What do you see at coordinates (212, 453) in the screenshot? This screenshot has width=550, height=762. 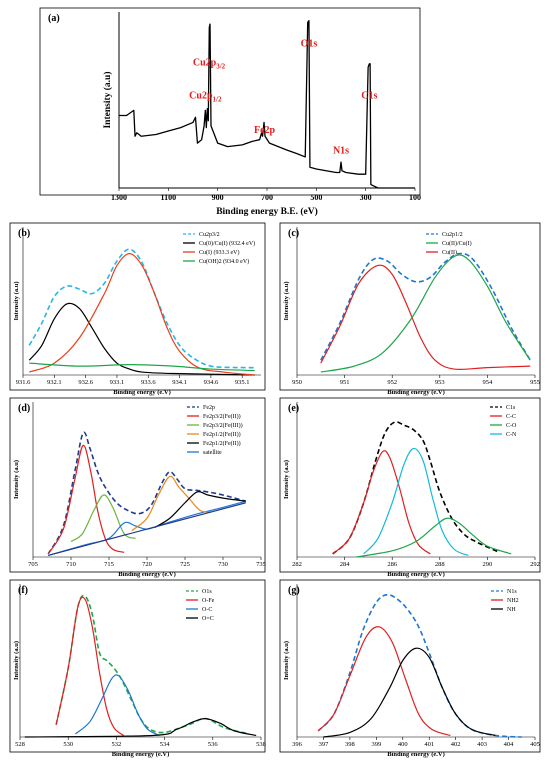 I see `legend-label: satellite` at bounding box center [212, 453].